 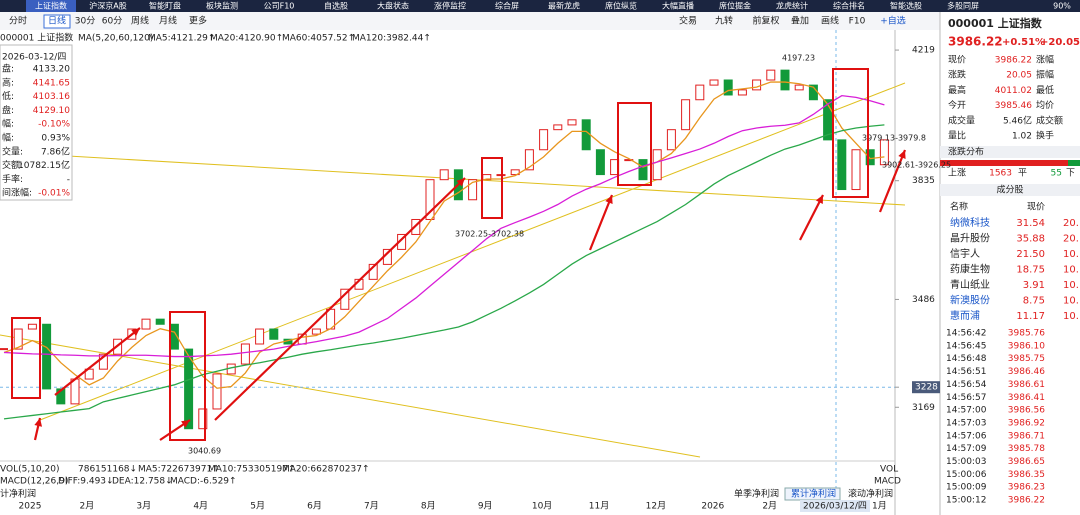 I want to click on stock-name: 惠而浦, so click(x=965, y=315).